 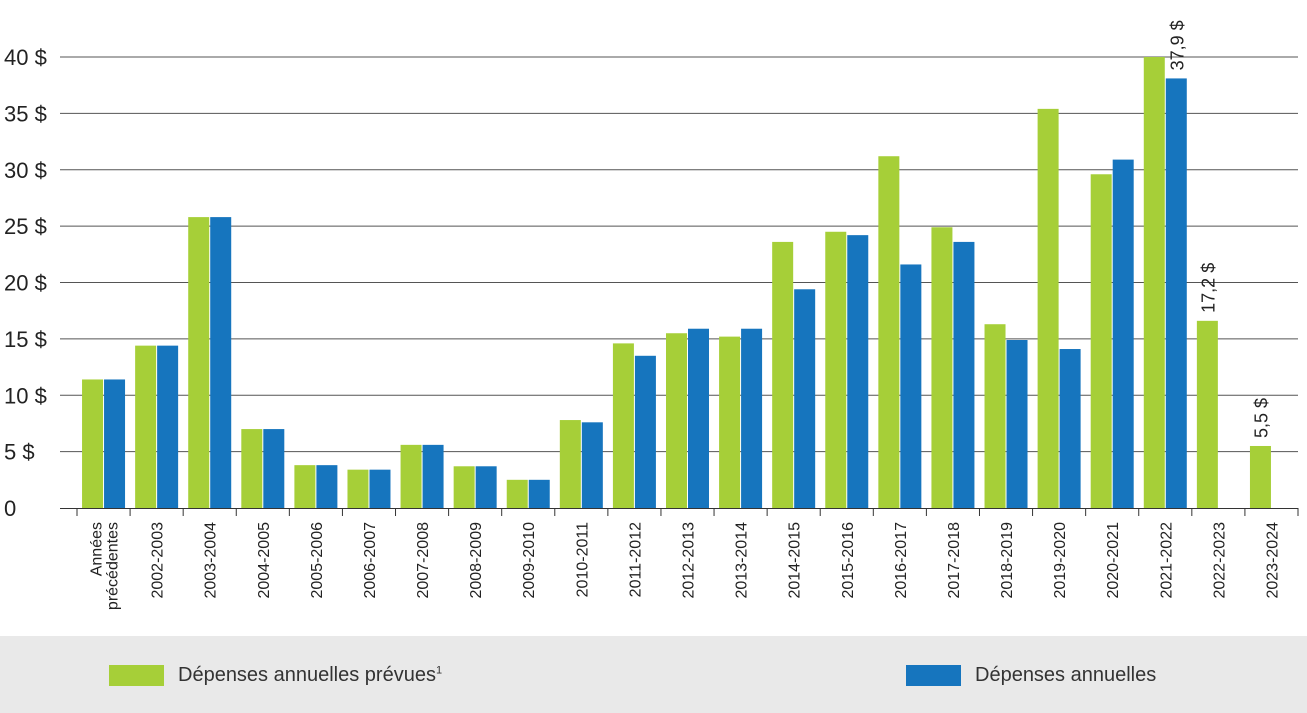 What do you see at coordinates (113, 566) in the screenshot?
I see `x-tick-label: précédentes` at bounding box center [113, 566].